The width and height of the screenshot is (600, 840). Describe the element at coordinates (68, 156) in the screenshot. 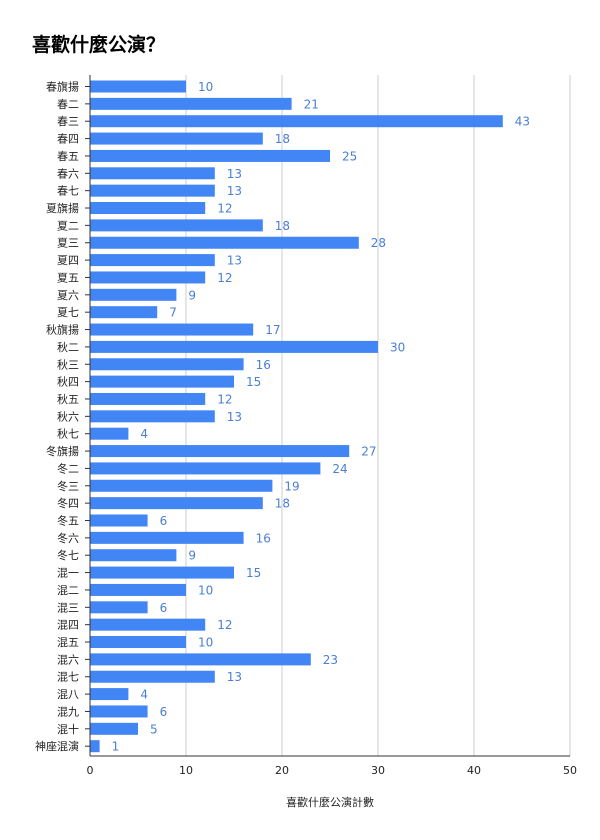

I see `category-label: 春五` at that location.